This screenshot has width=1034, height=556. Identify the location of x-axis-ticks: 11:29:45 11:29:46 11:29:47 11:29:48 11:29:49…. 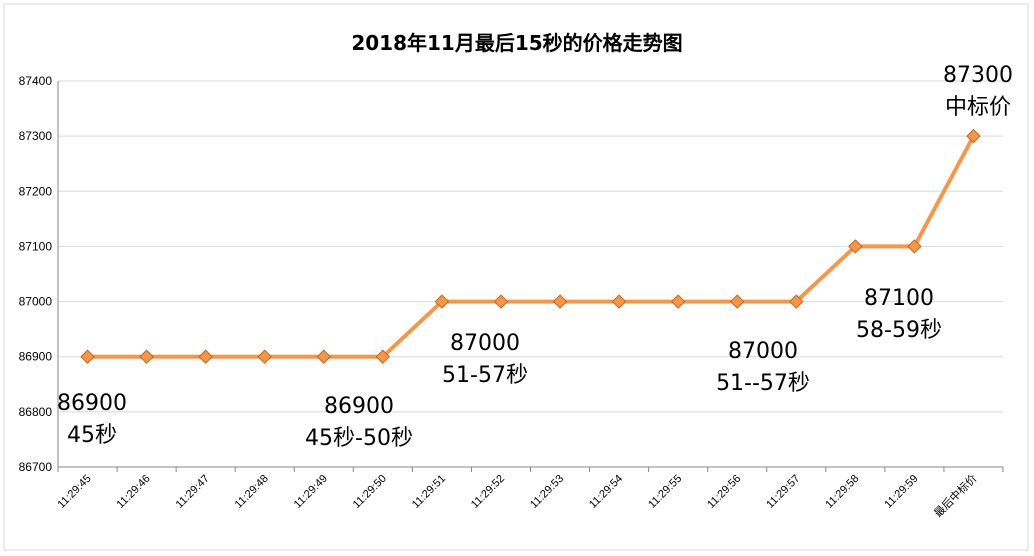
(517, 495).